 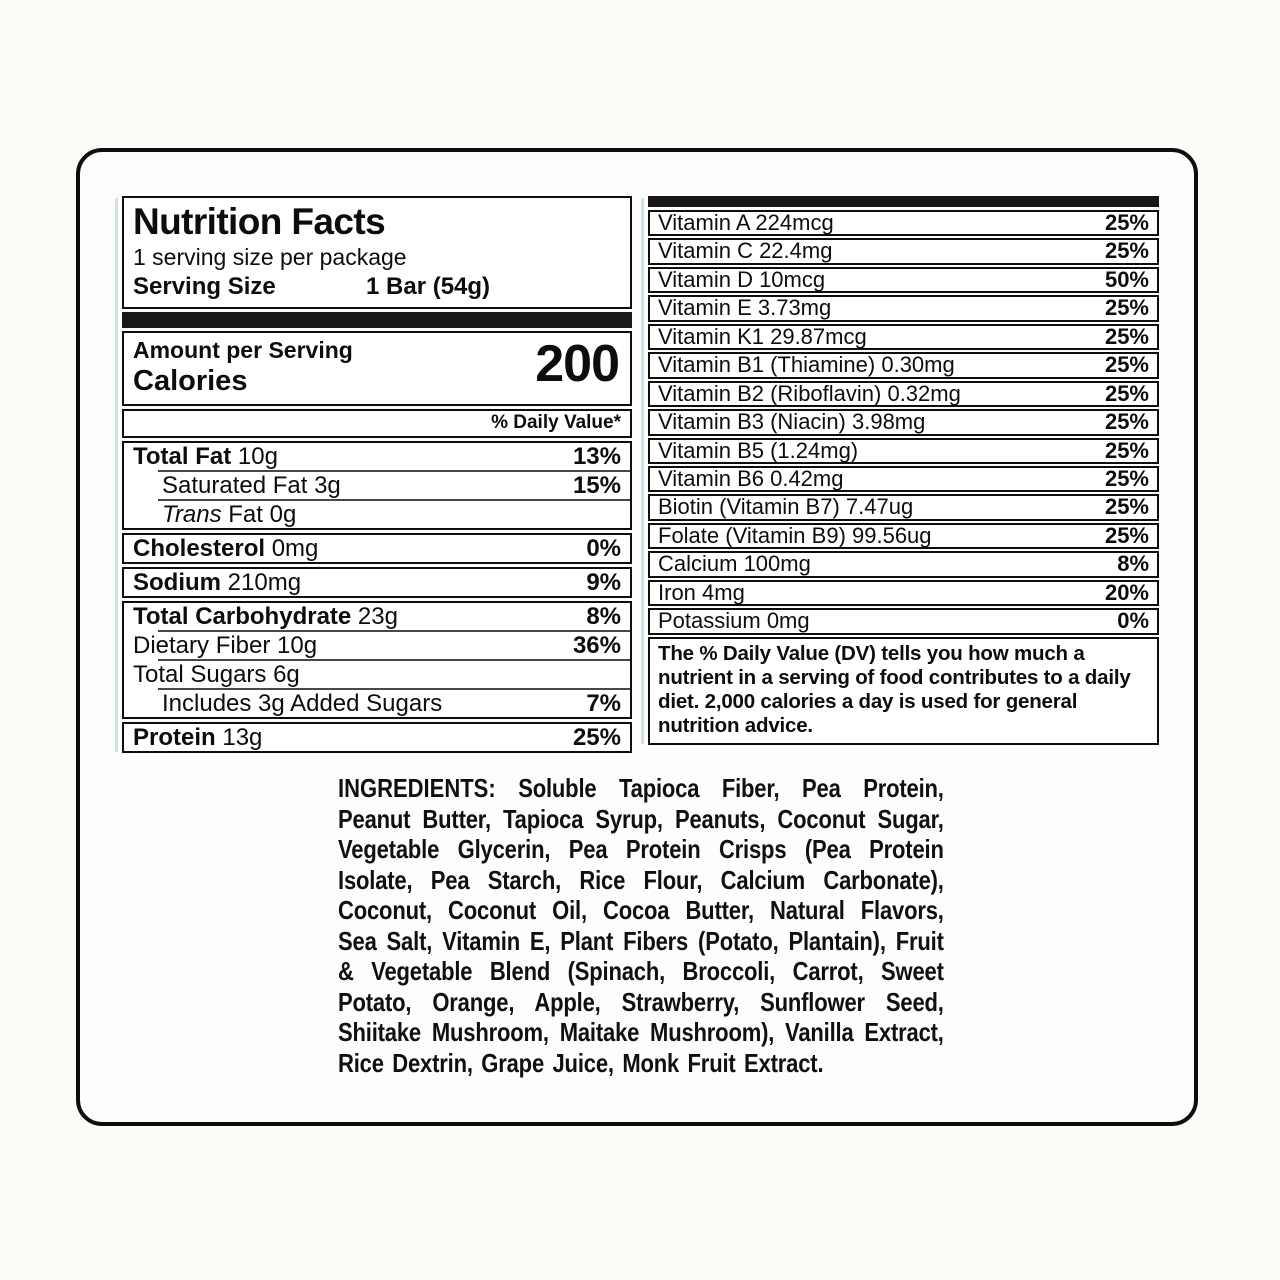 I want to click on nutrient-row: Cholesterol 0mg 0%, so click(x=377, y=548).